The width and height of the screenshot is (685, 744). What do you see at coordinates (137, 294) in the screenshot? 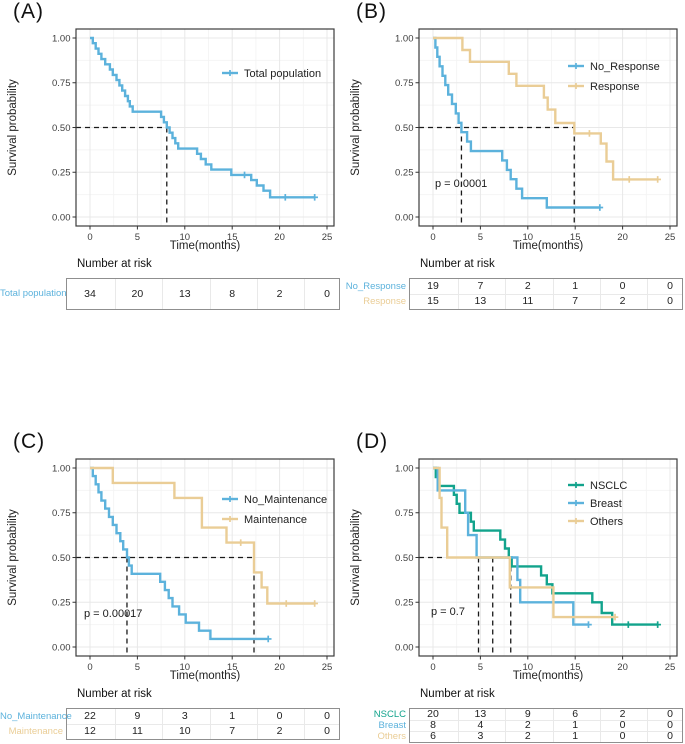
I see `risk-count: 20` at bounding box center [137, 294].